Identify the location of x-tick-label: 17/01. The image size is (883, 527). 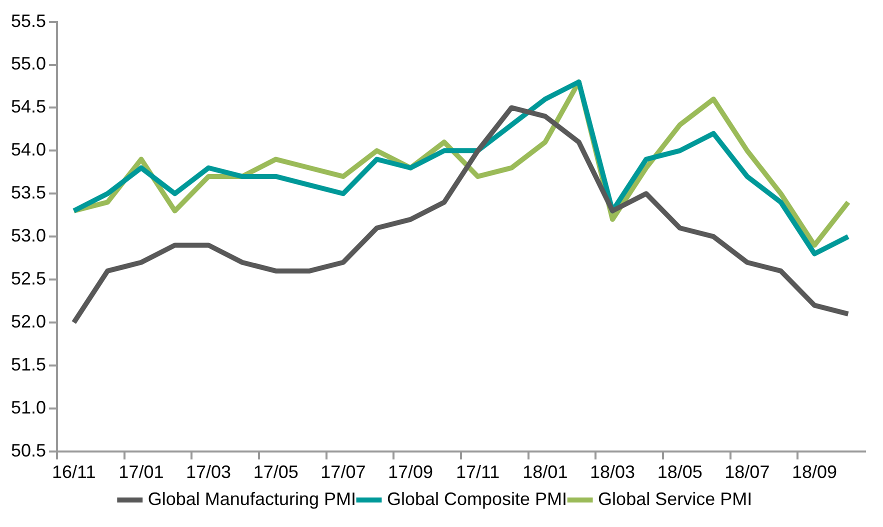
(141, 472).